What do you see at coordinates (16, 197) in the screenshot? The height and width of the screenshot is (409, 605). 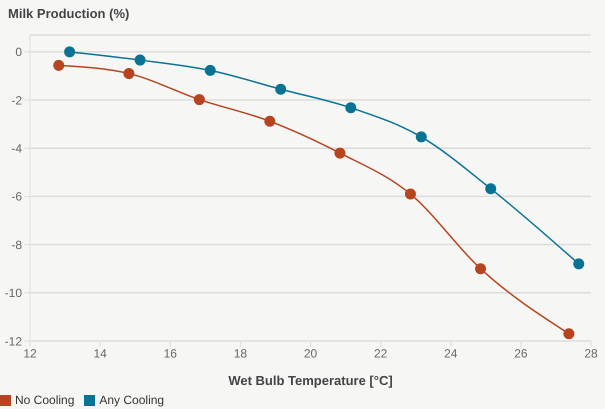 I see `y-tick-label: -6` at bounding box center [16, 197].